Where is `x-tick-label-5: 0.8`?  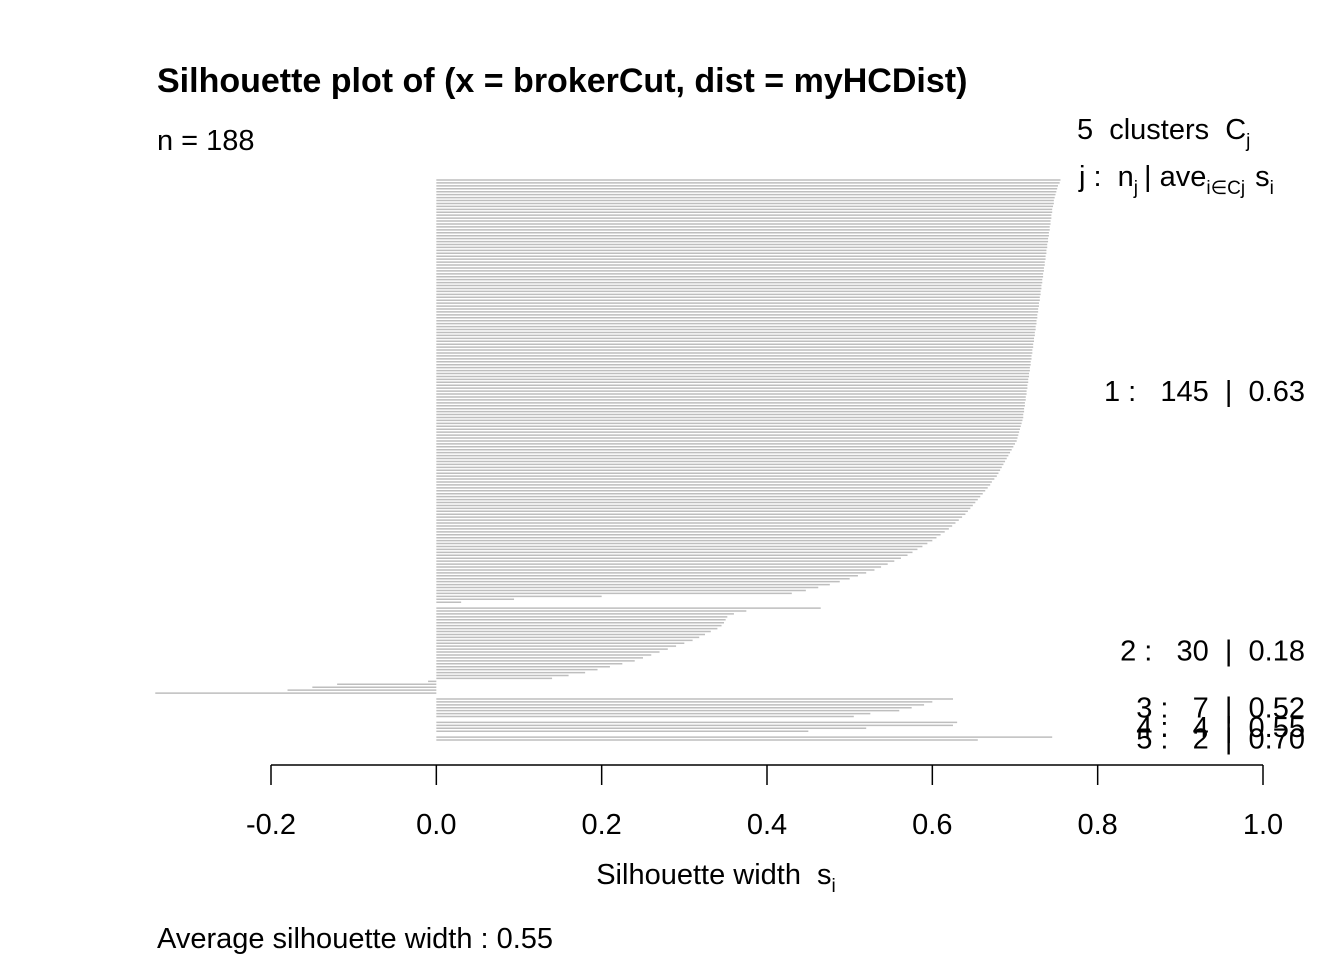
x-tick-label-5: 0.8 is located at coordinates (1098, 825).